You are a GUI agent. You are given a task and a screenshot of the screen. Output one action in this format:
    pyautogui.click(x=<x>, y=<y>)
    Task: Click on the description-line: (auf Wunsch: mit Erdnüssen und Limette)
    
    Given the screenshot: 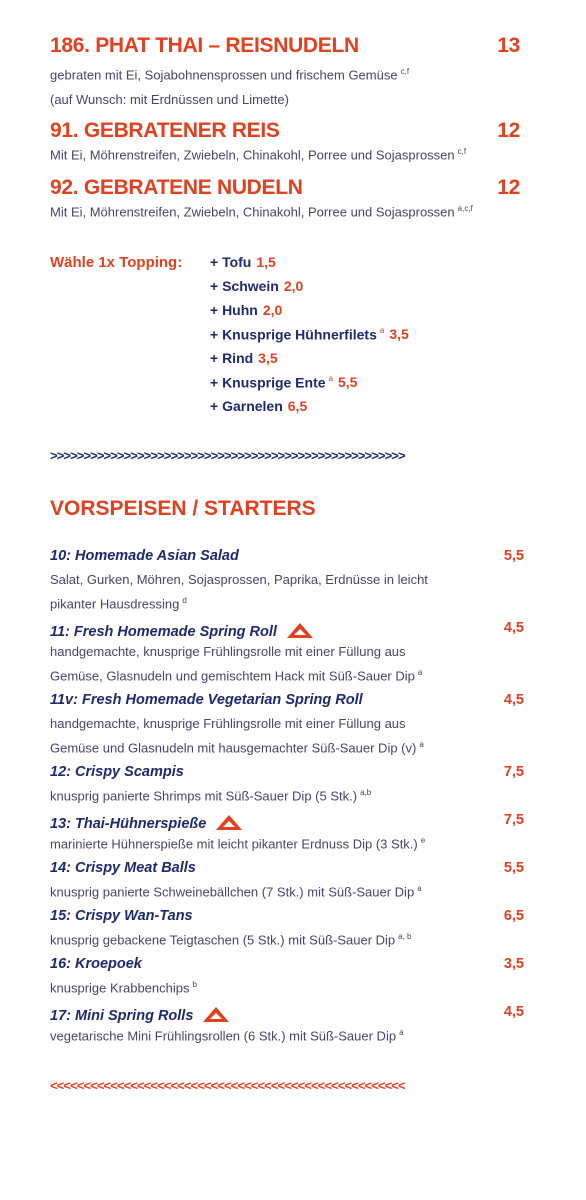 What is the action you would take?
    pyautogui.click(x=169, y=99)
    